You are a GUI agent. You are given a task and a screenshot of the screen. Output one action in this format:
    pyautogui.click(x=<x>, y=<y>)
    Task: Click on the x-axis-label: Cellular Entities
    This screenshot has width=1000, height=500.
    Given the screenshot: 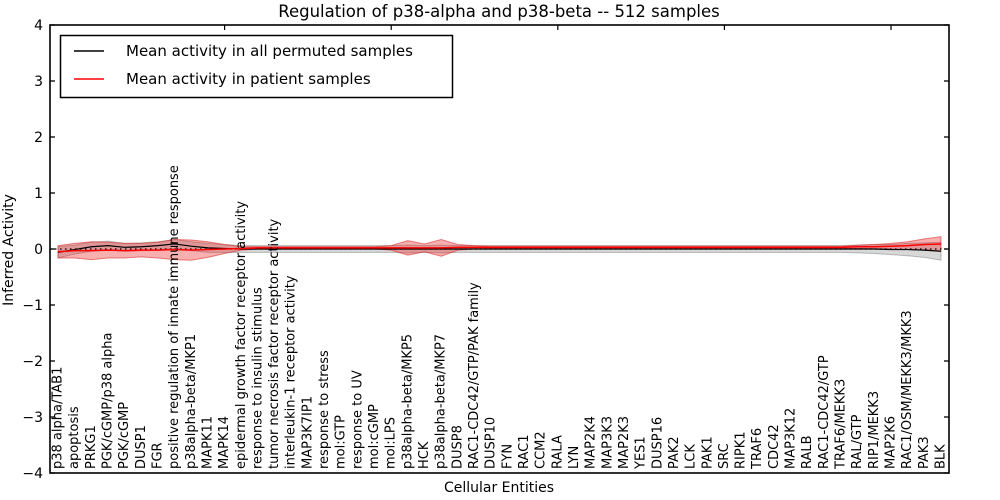 What is the action you would take?
    pyautogui.click(x=499, y=488)
    